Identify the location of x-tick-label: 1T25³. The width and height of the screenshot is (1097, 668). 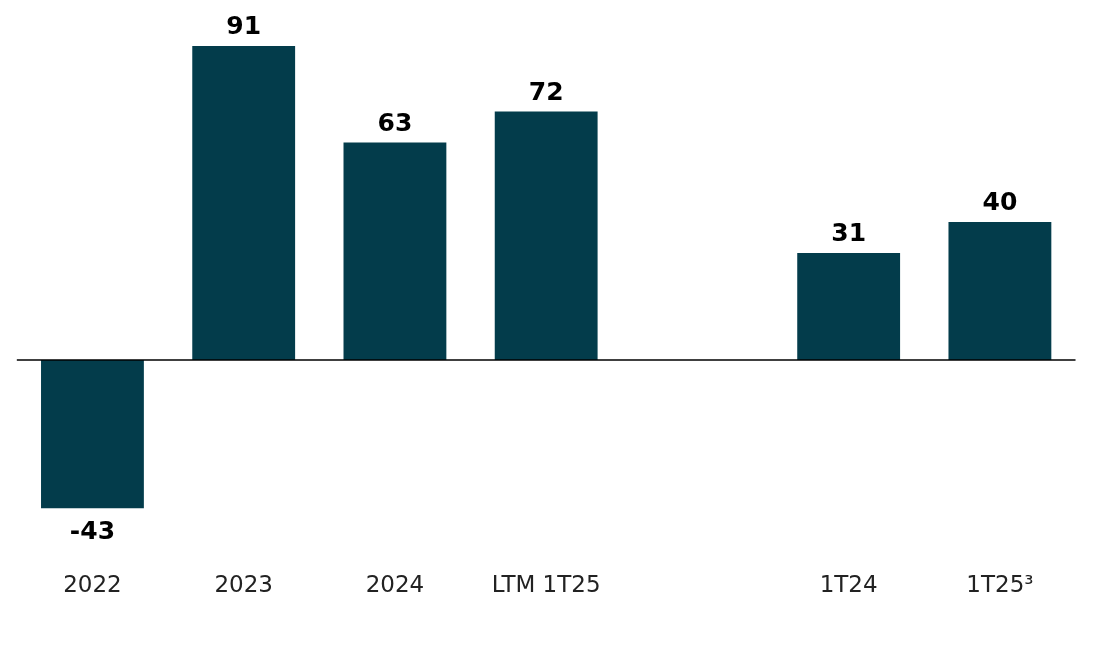
(1000, 584).